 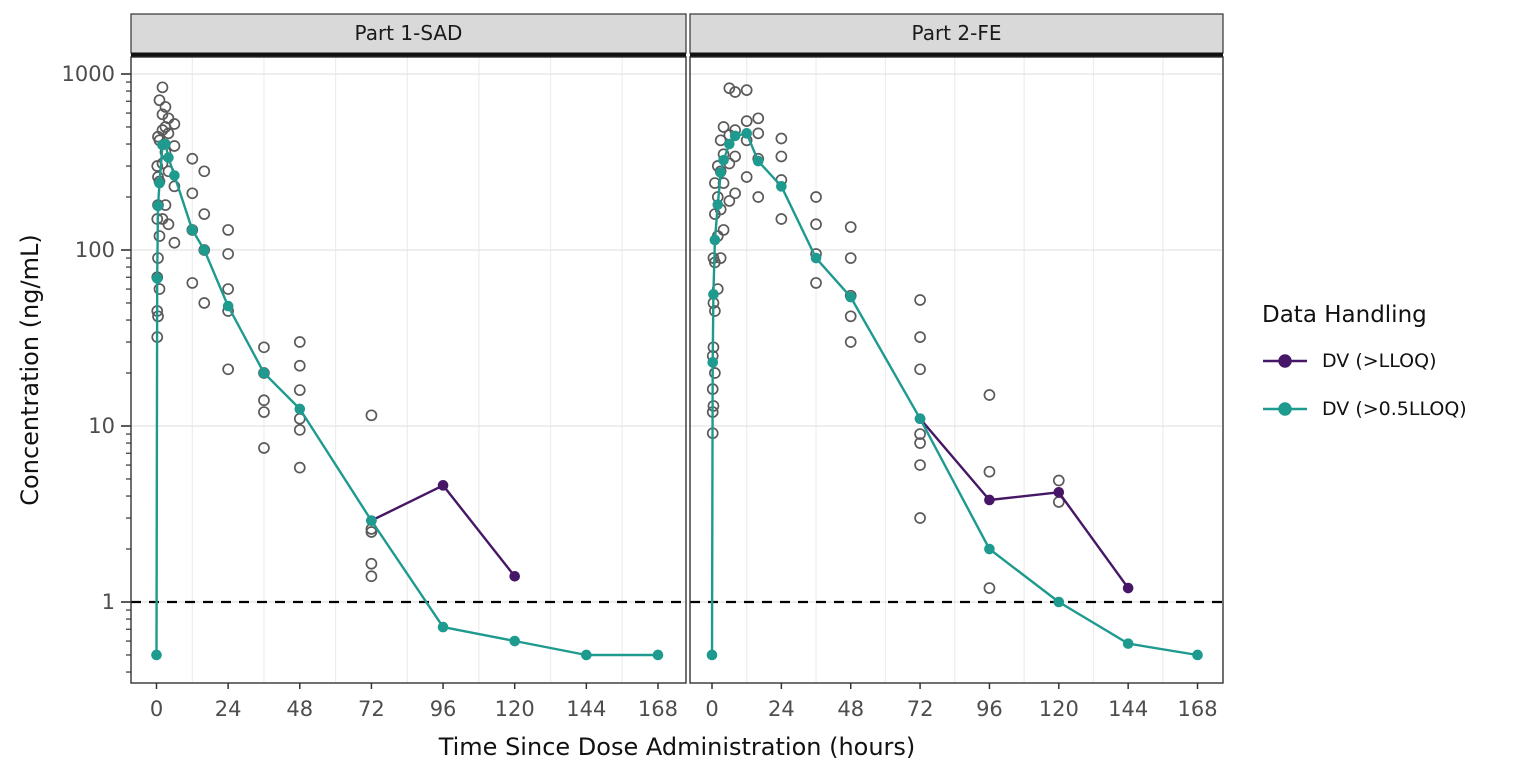 What do you see at coordinates (1128, 709) in the screenshot?
I see `x-tick-label: 144` at bounding box center [1128, 709].